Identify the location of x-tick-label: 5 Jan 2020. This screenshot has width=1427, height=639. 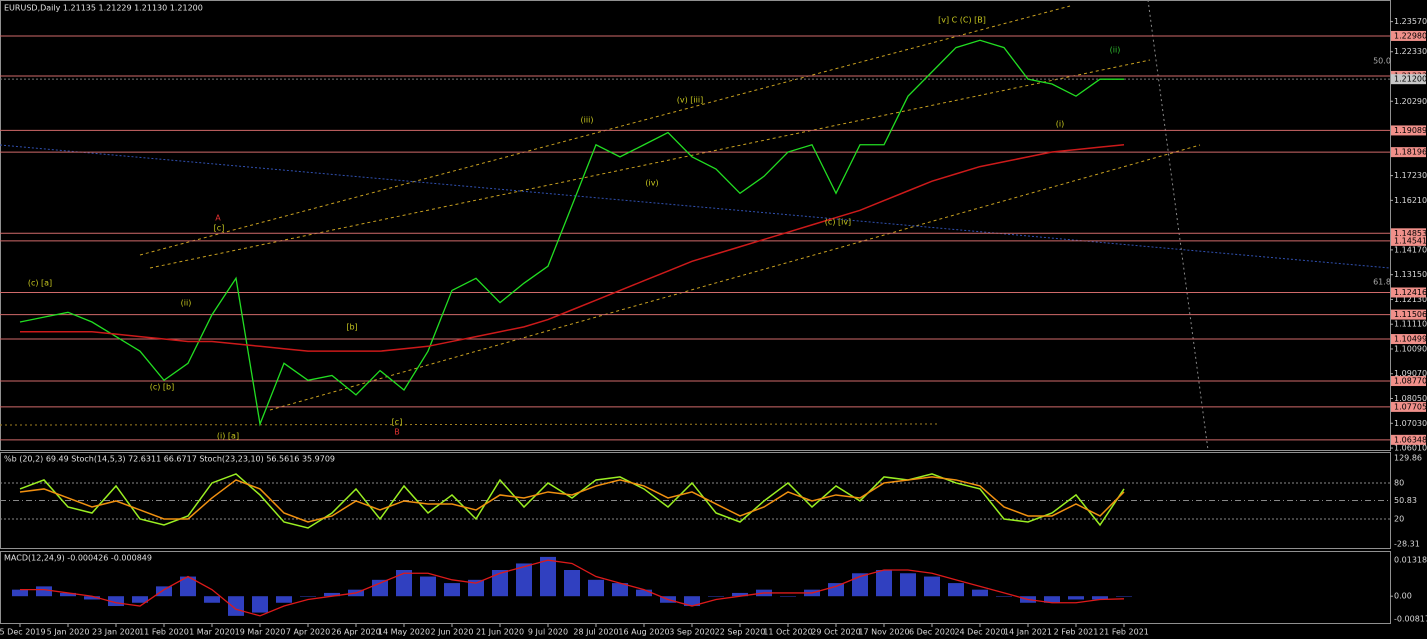
(68, 632).